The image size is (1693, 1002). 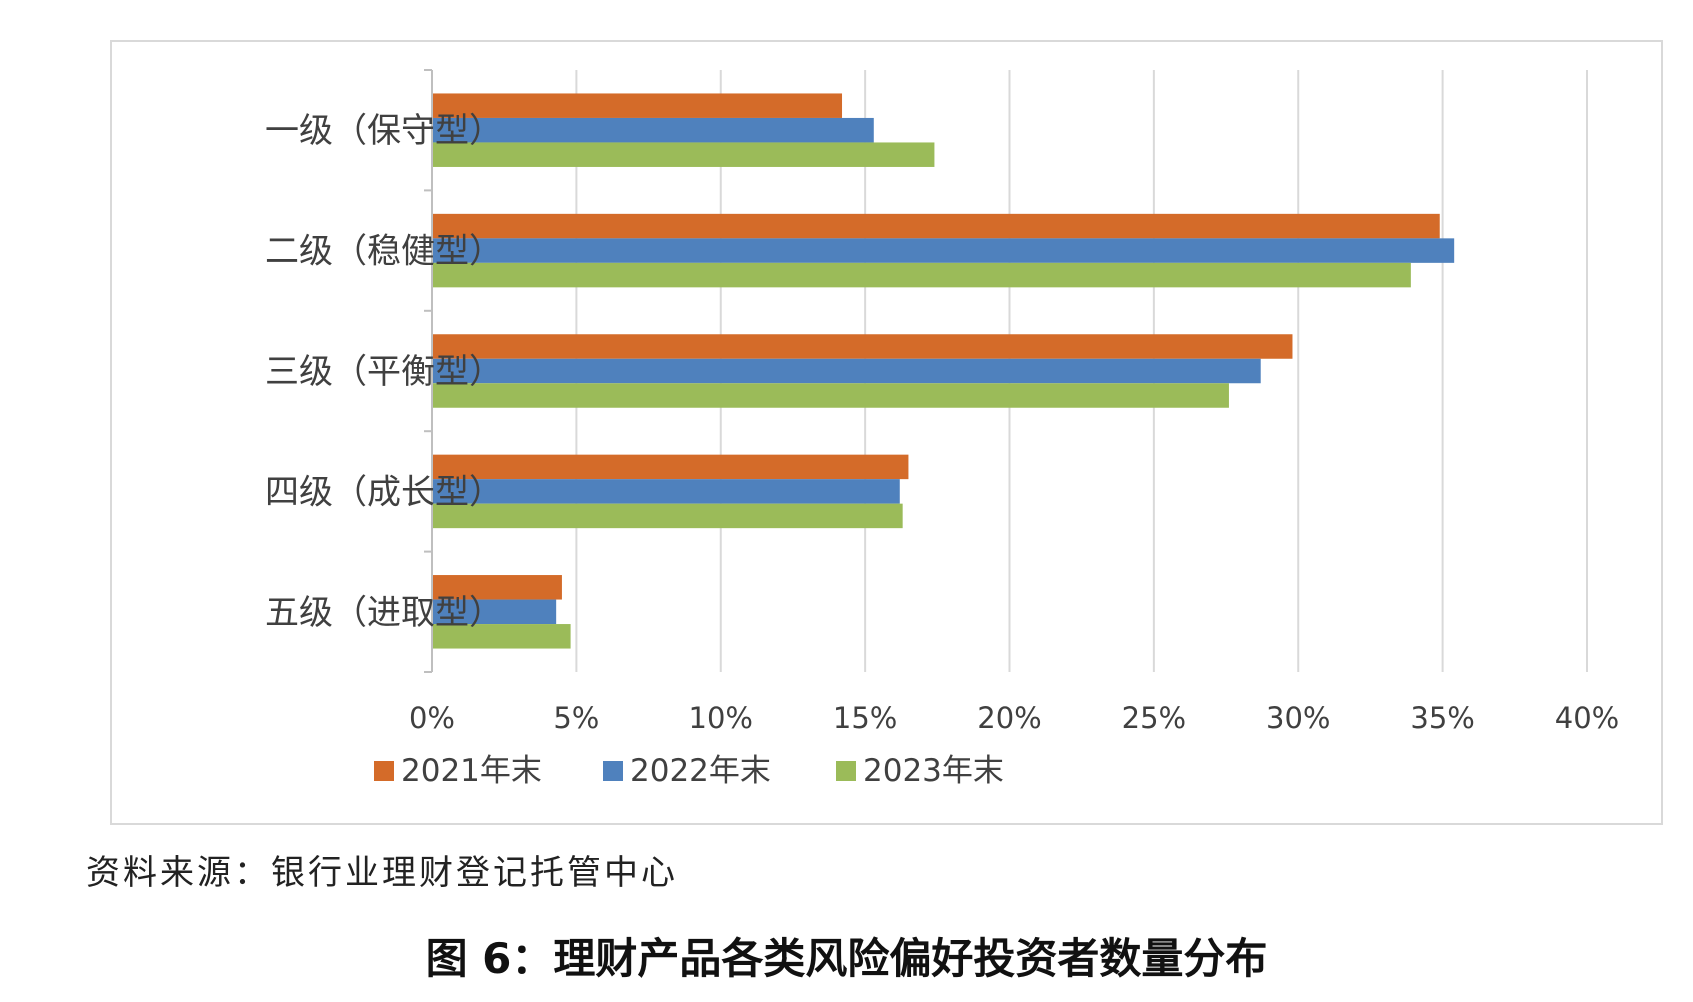 What do you see at coordinates (471, 771) in the screenshot?
I see `legend-label: 2021年末` at bounding box center [471, 771].